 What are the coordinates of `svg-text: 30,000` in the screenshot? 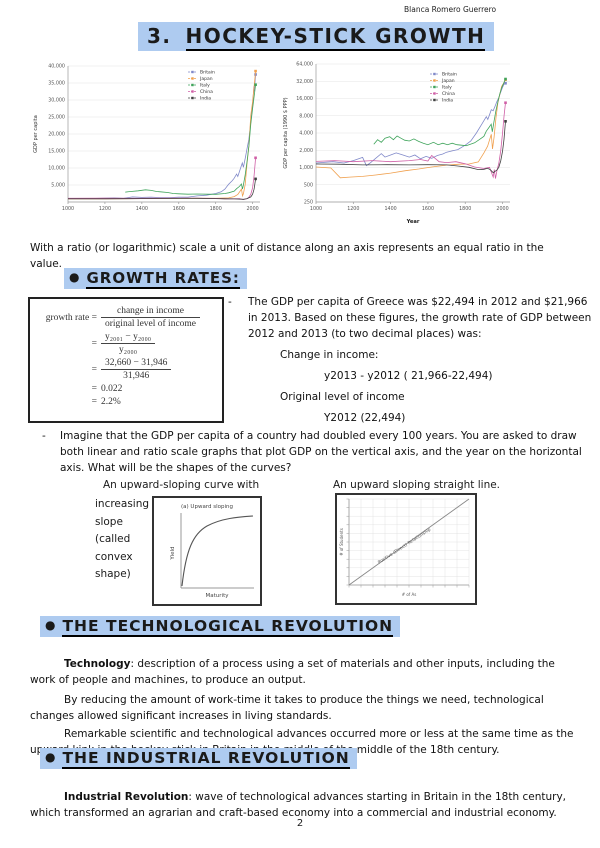 It's located at (56, 101).